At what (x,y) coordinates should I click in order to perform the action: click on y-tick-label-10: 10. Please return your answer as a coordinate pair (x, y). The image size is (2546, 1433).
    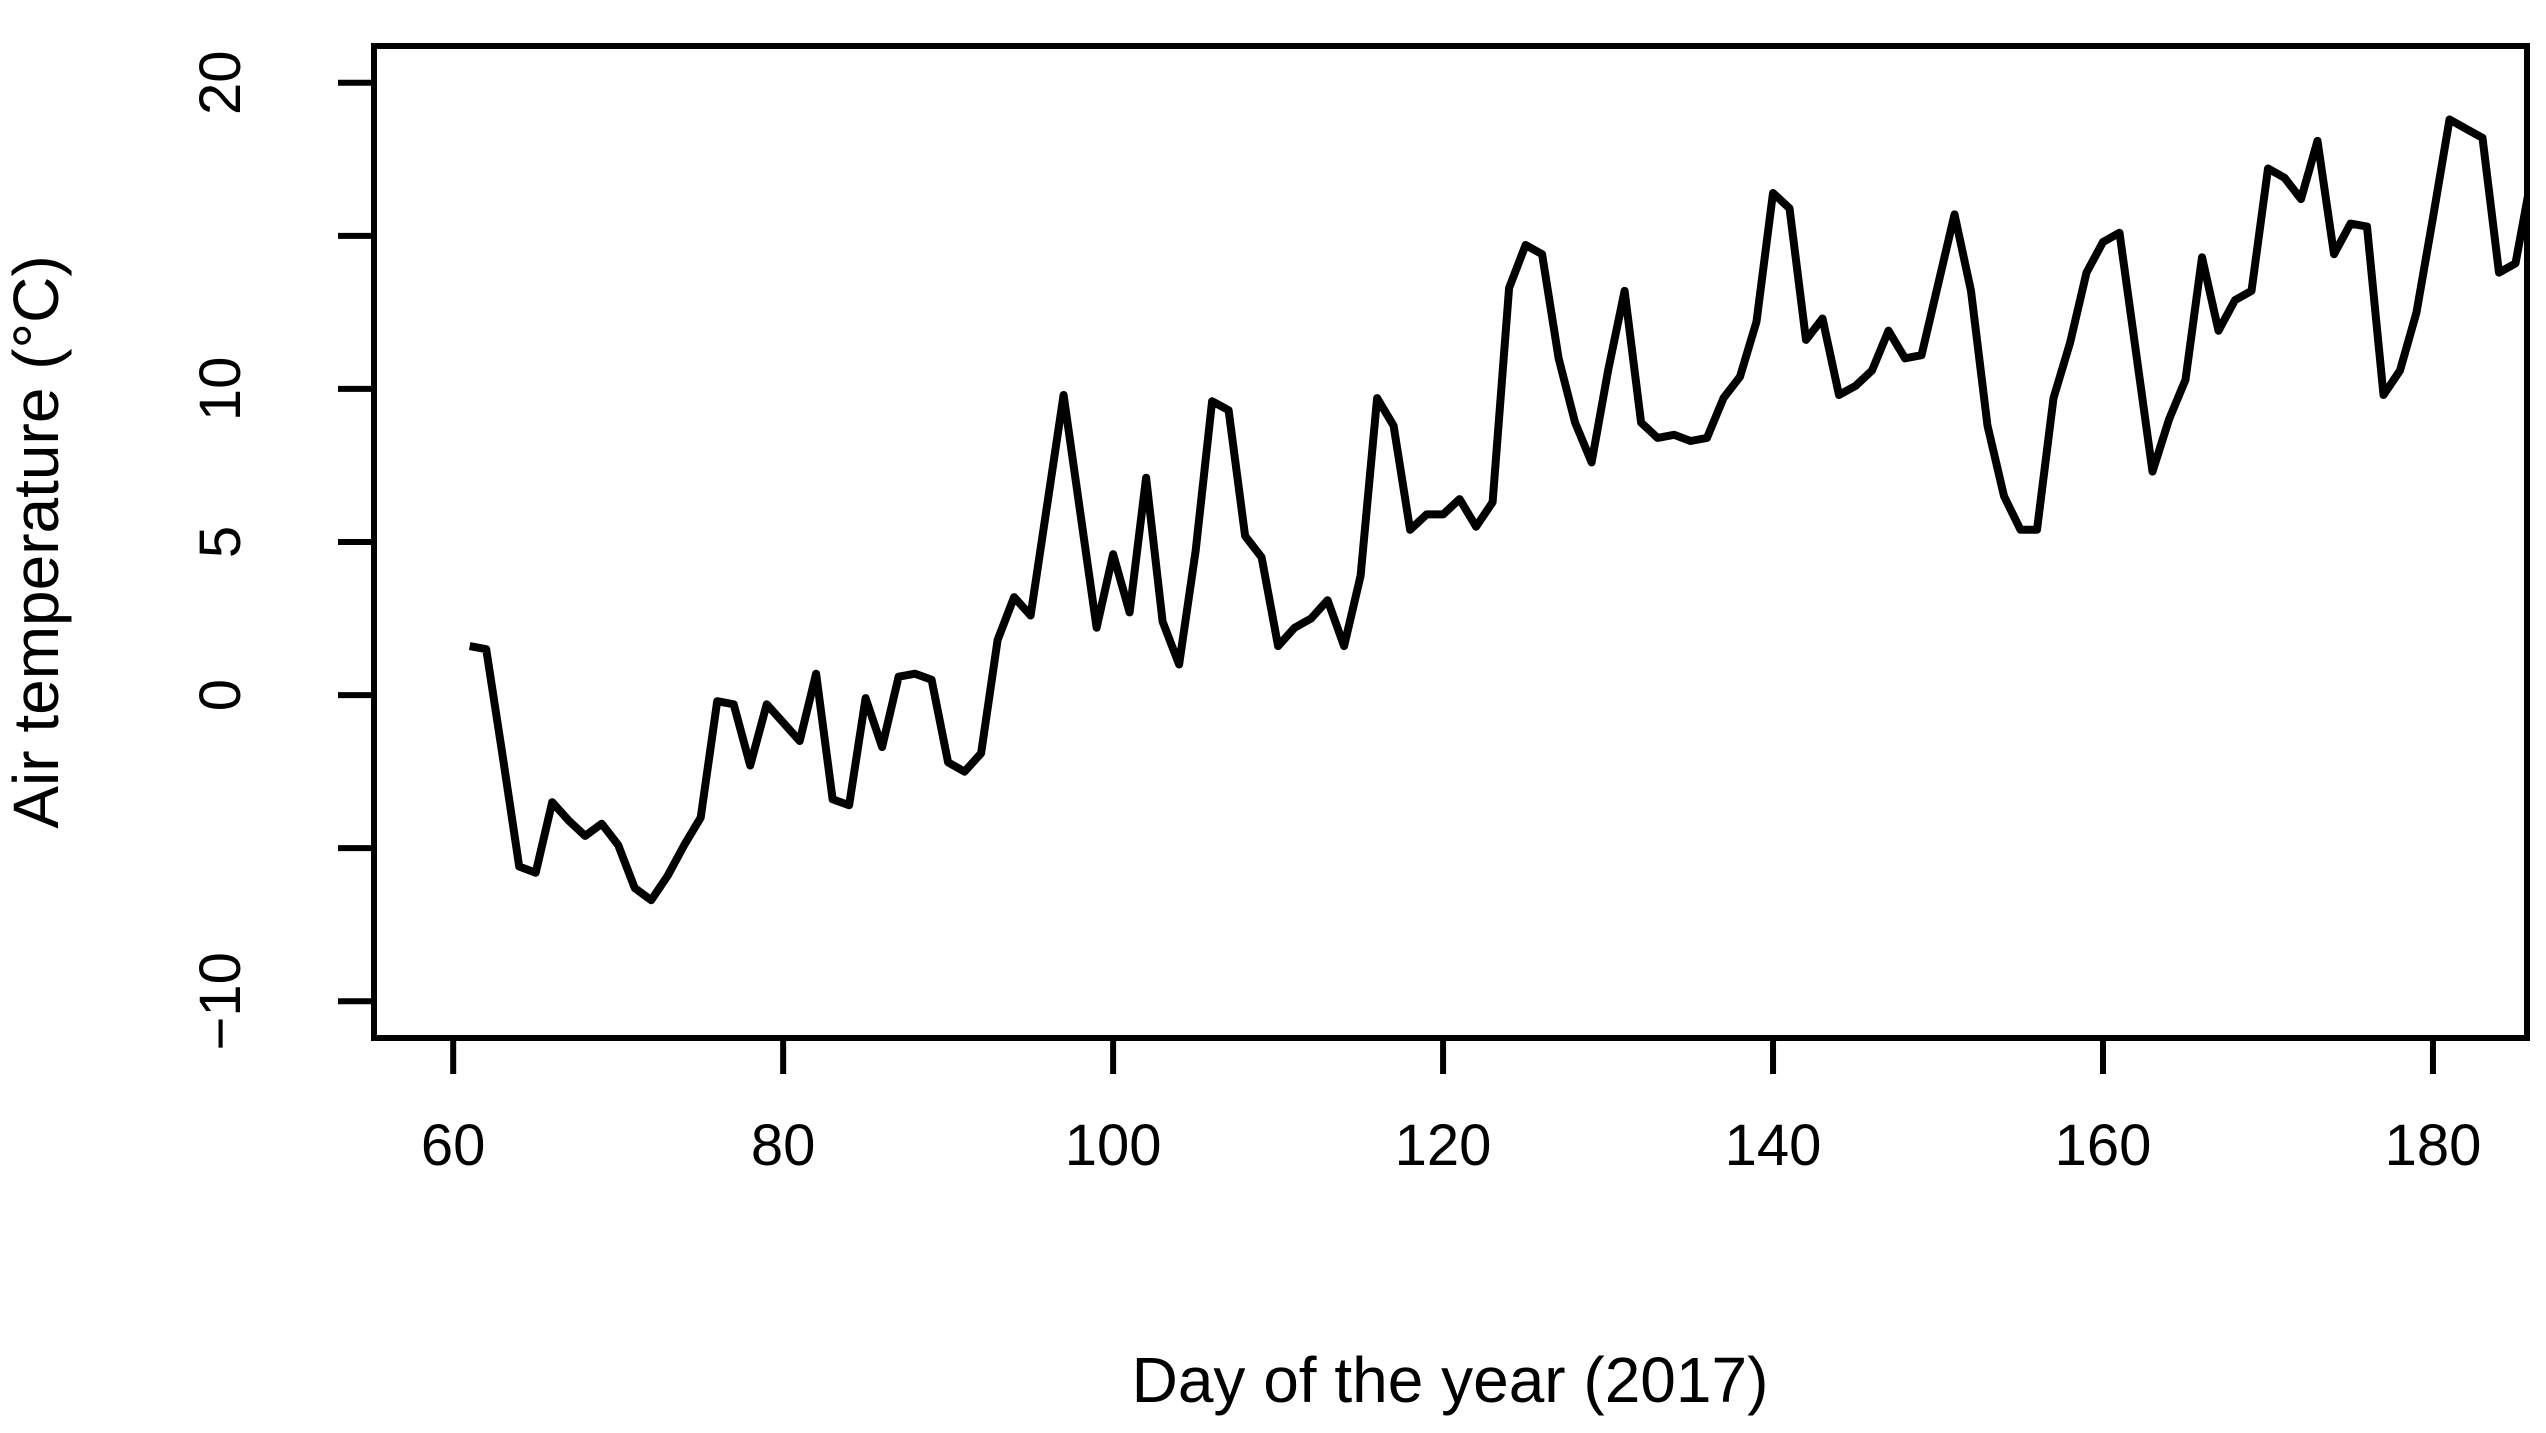
    Looking at the image, I should click on (220, 389).